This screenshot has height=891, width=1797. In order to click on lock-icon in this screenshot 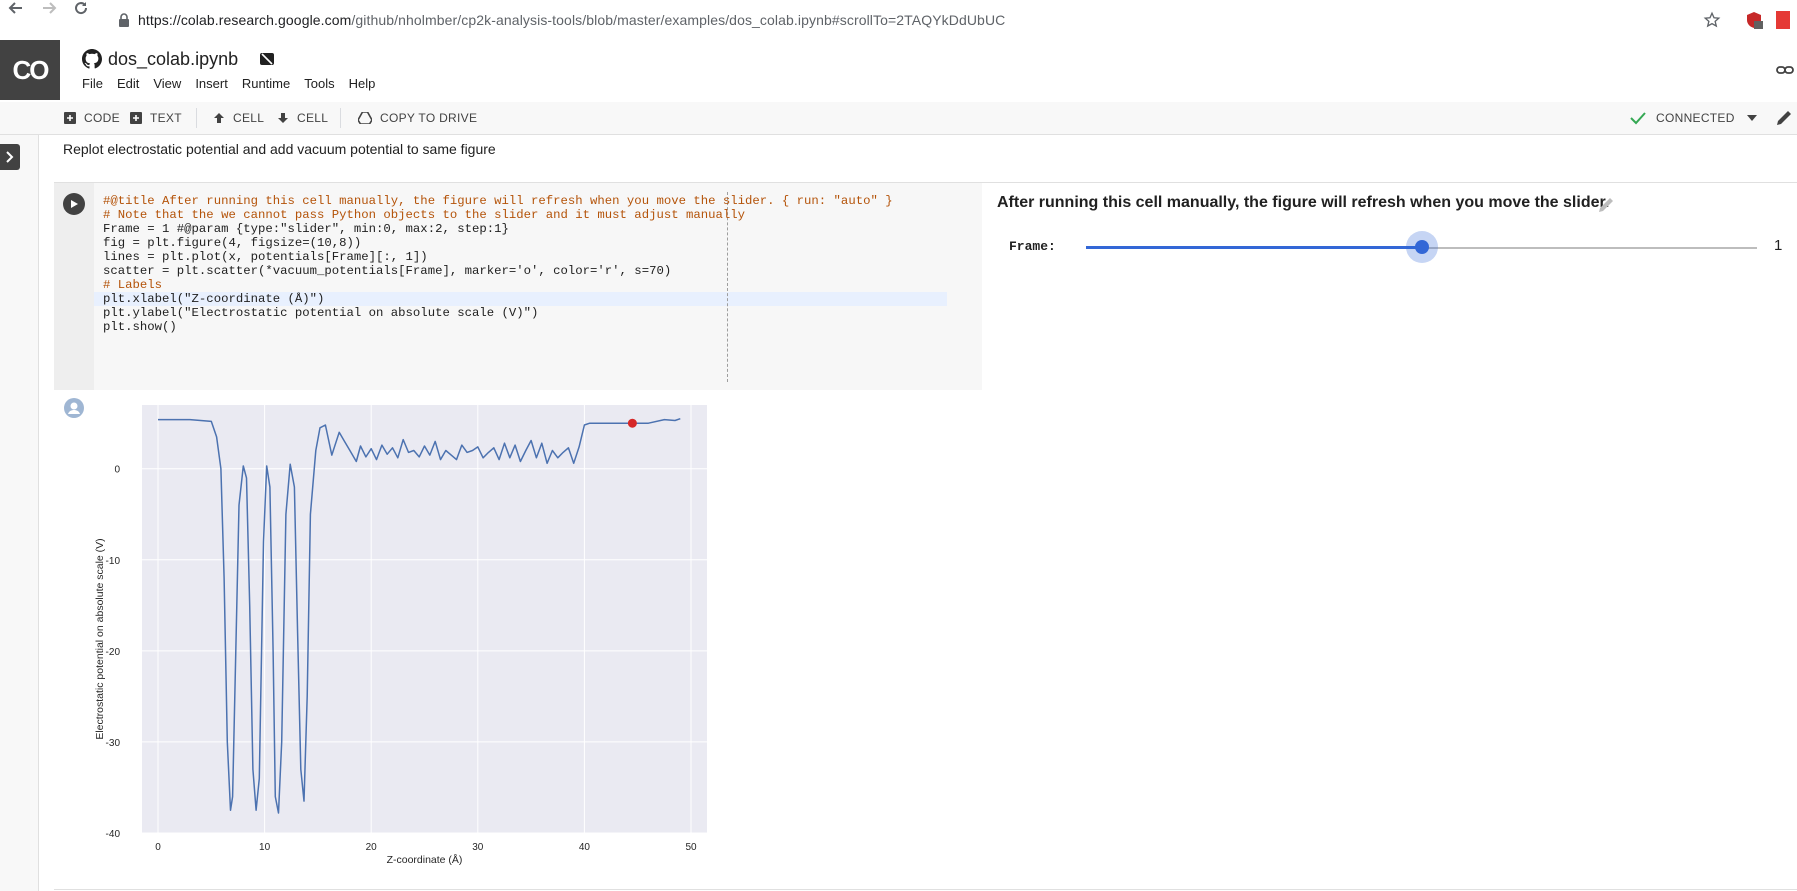, I will do `click(124, 20)`.